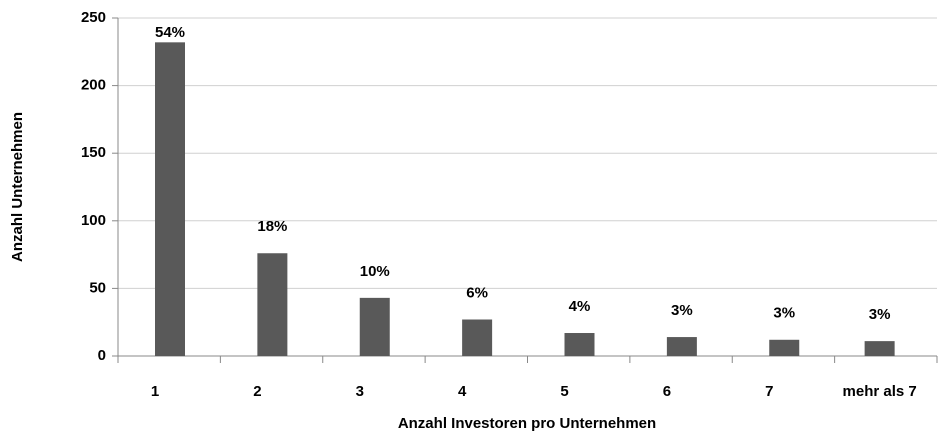 This screenshot has width=950, height=436. Describe the element at coordinates (93, 17) in the screenshot. I see `y-tick-label: 250` at that location.